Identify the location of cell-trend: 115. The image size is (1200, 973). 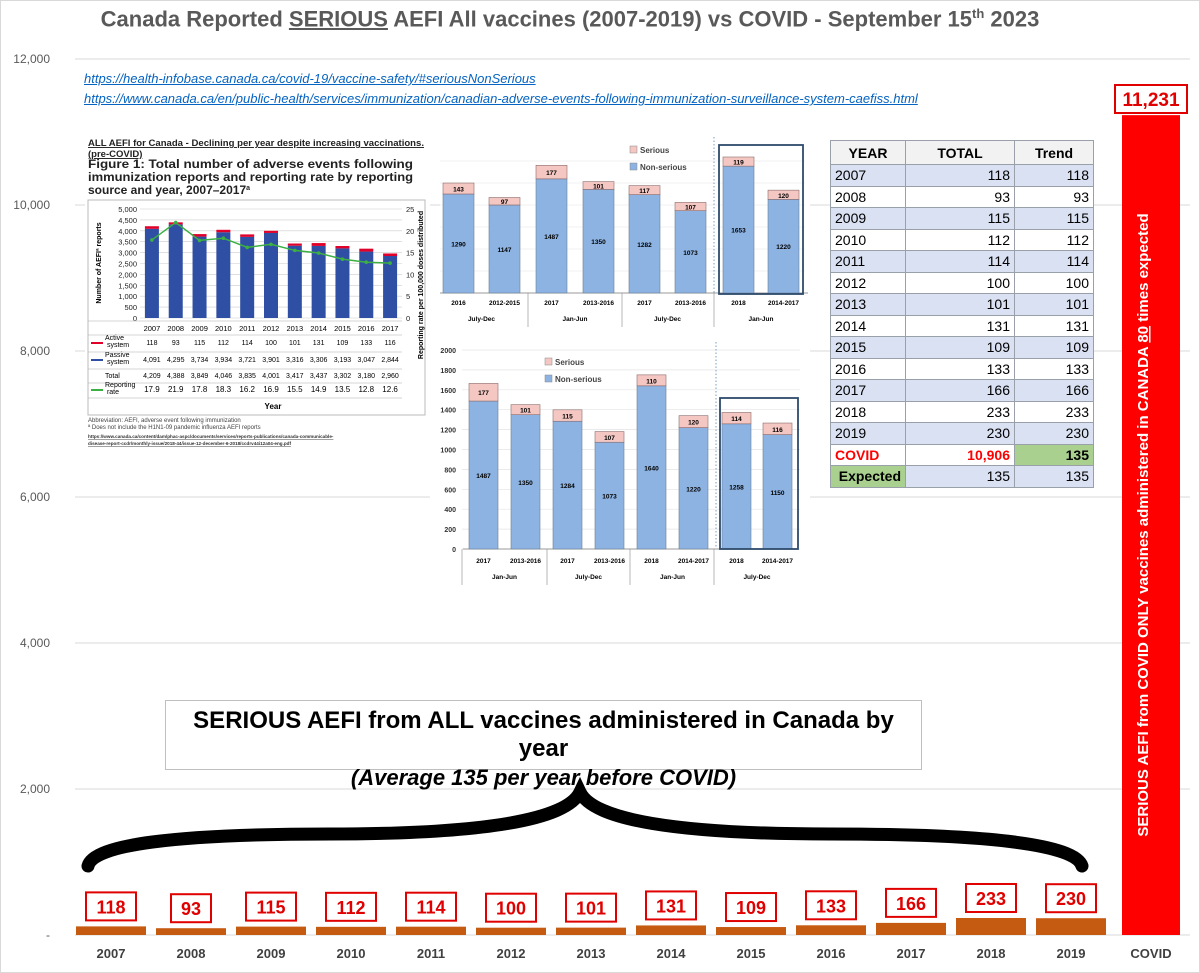
(1054, 218).